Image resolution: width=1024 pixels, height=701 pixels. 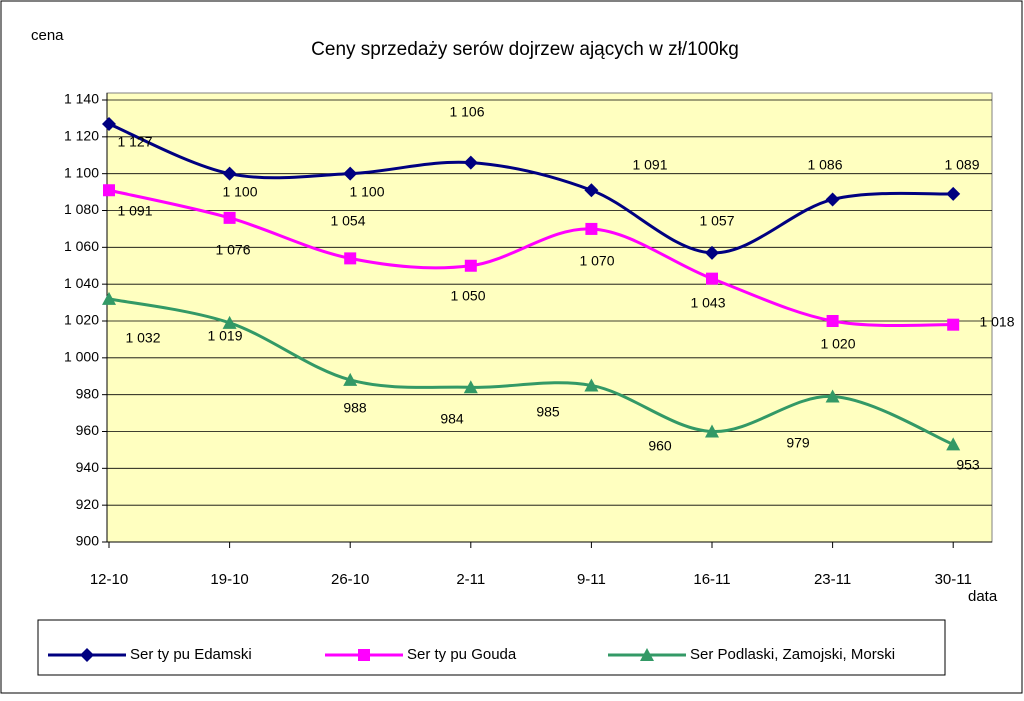 I want to click on data-label: 1 057, so click(x=716, y=221).